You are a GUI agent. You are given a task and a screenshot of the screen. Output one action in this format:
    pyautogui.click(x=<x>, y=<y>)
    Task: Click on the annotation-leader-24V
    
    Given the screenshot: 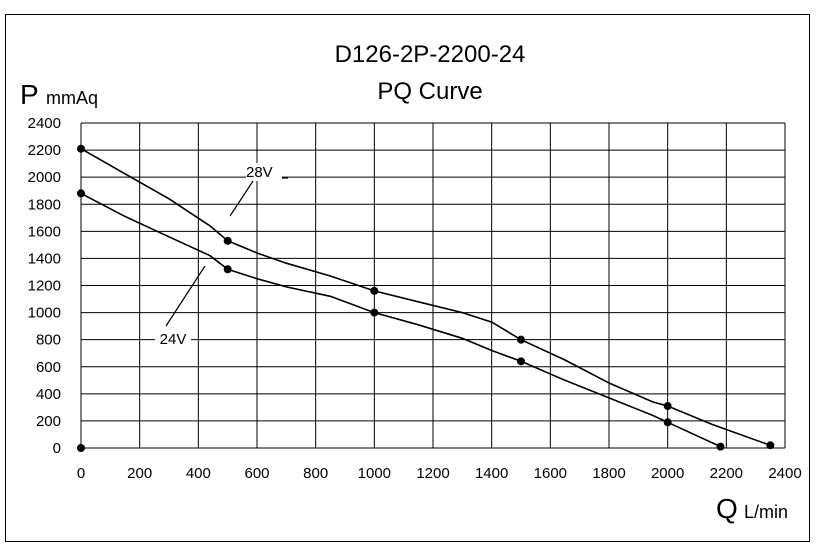 What is the action you would take?
    pyautogui.click(x=185, y=296)
    